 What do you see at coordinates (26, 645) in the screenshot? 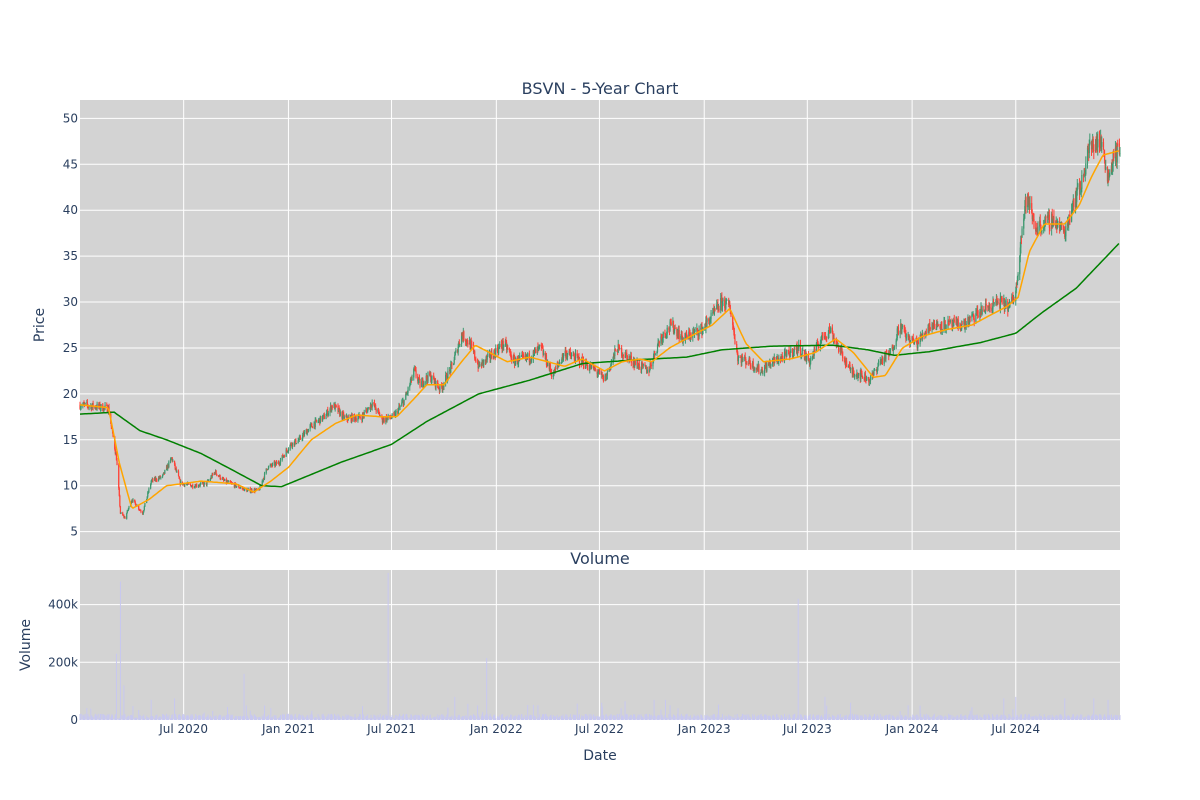
I see `volume-y-axis-label: Volume` at bounding box center [26, 645].